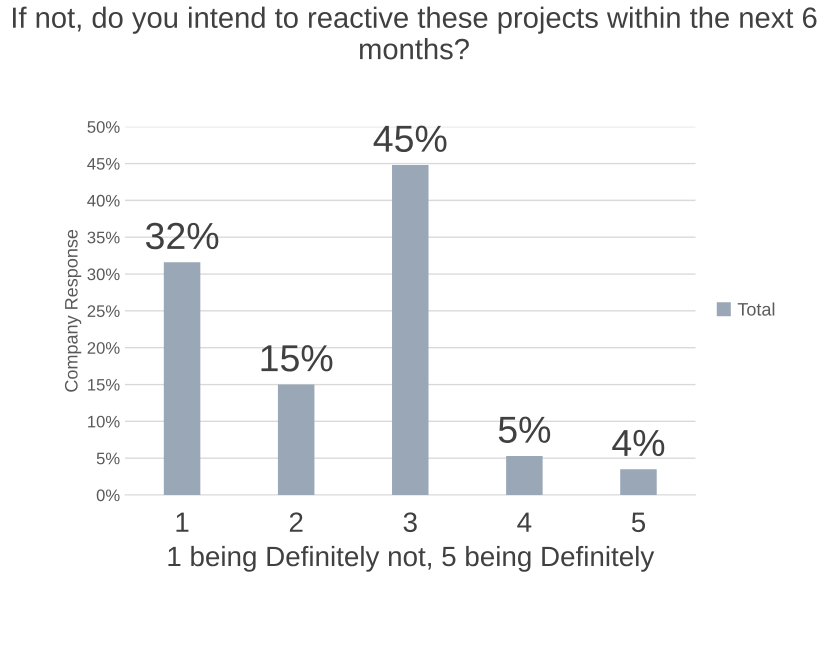  What do you see at coordinates (108, 458) in the screenshot?
I see `y-tick-label: 5%` at bounding box center [108, 458].